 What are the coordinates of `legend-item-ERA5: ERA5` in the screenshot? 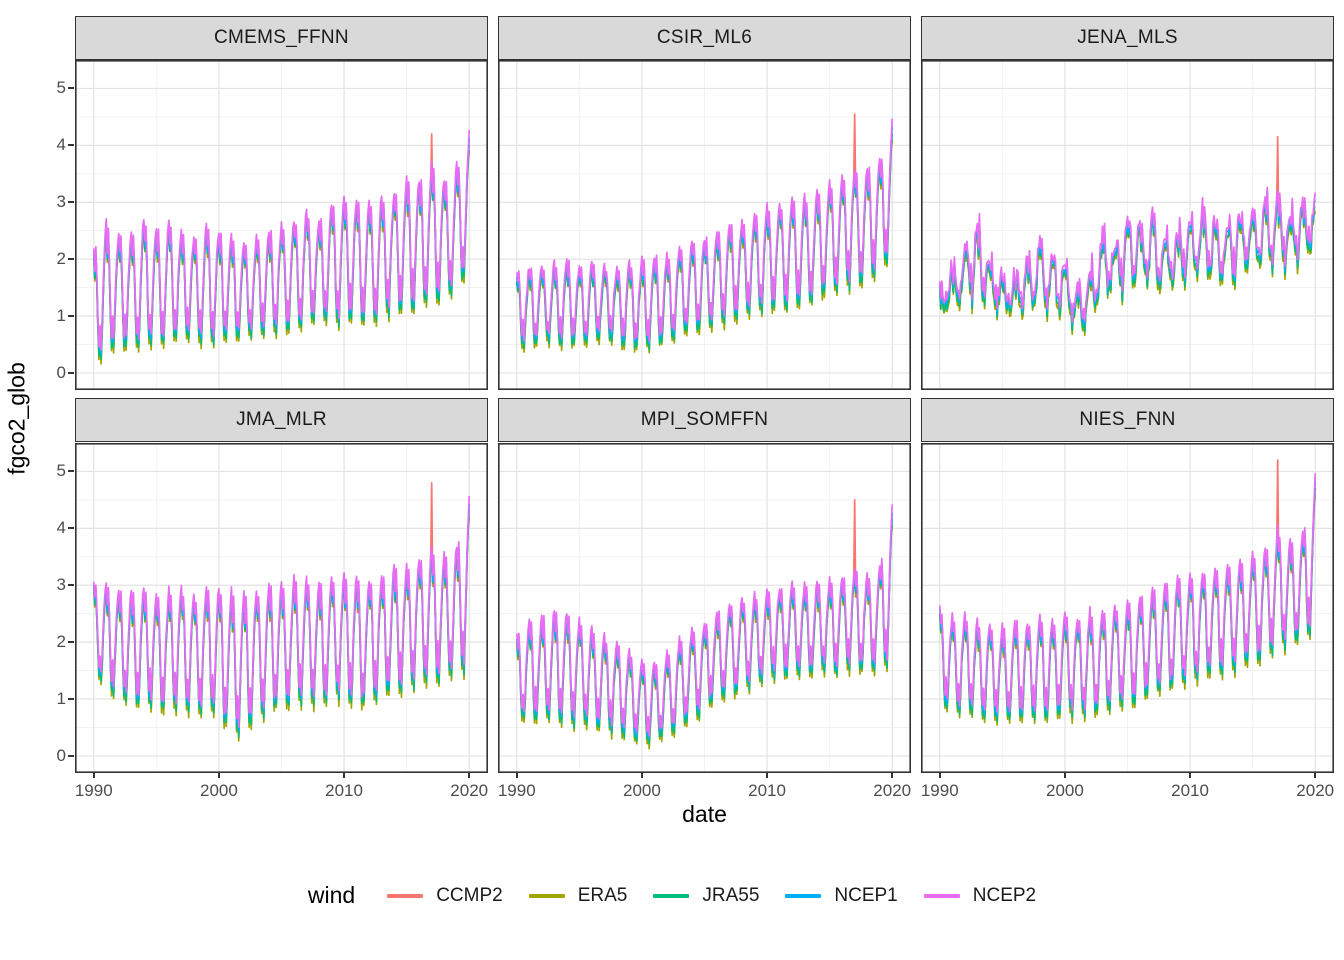 It's located at (578, 895).